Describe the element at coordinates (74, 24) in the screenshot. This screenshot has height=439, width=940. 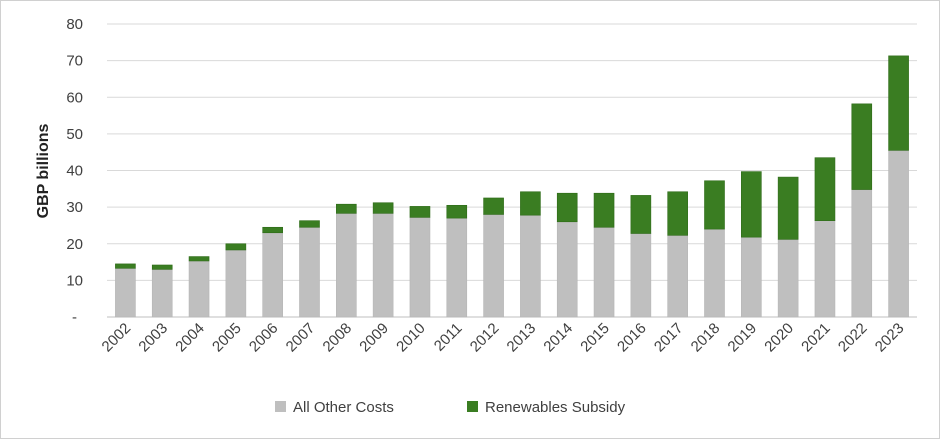
I see `y-tick-label: 80` at that location.